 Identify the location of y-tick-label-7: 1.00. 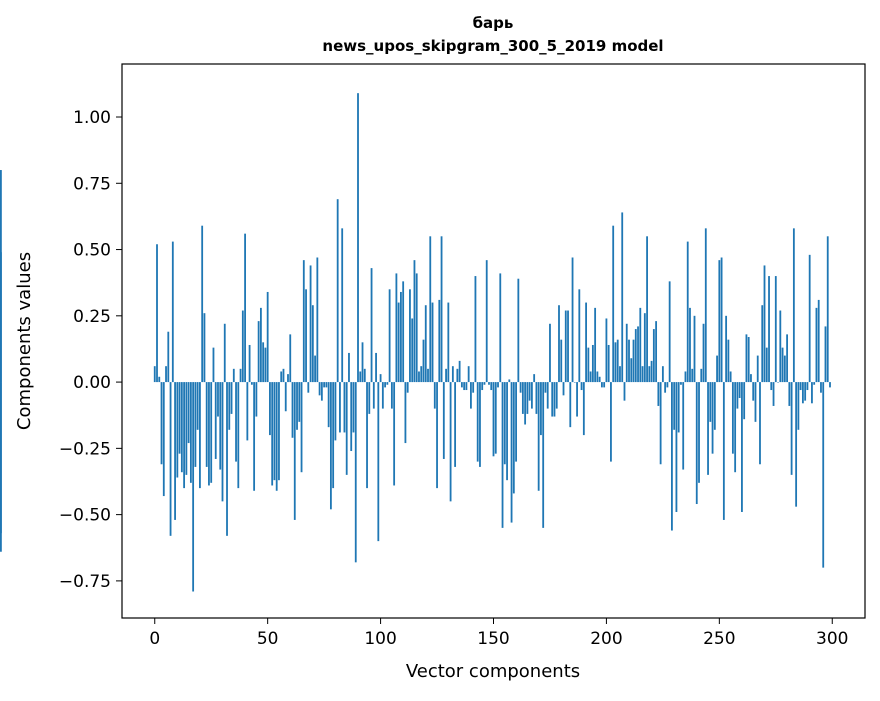
(92, 118).